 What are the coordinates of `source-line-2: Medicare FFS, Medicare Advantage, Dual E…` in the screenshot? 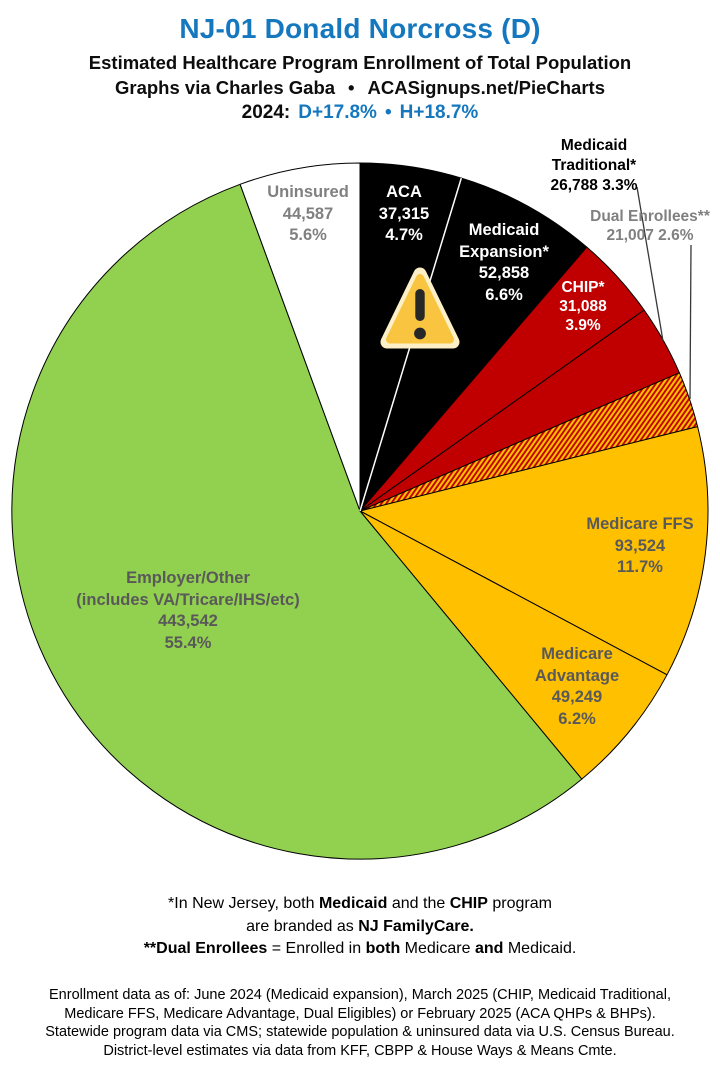 It's located at (360, 1013).